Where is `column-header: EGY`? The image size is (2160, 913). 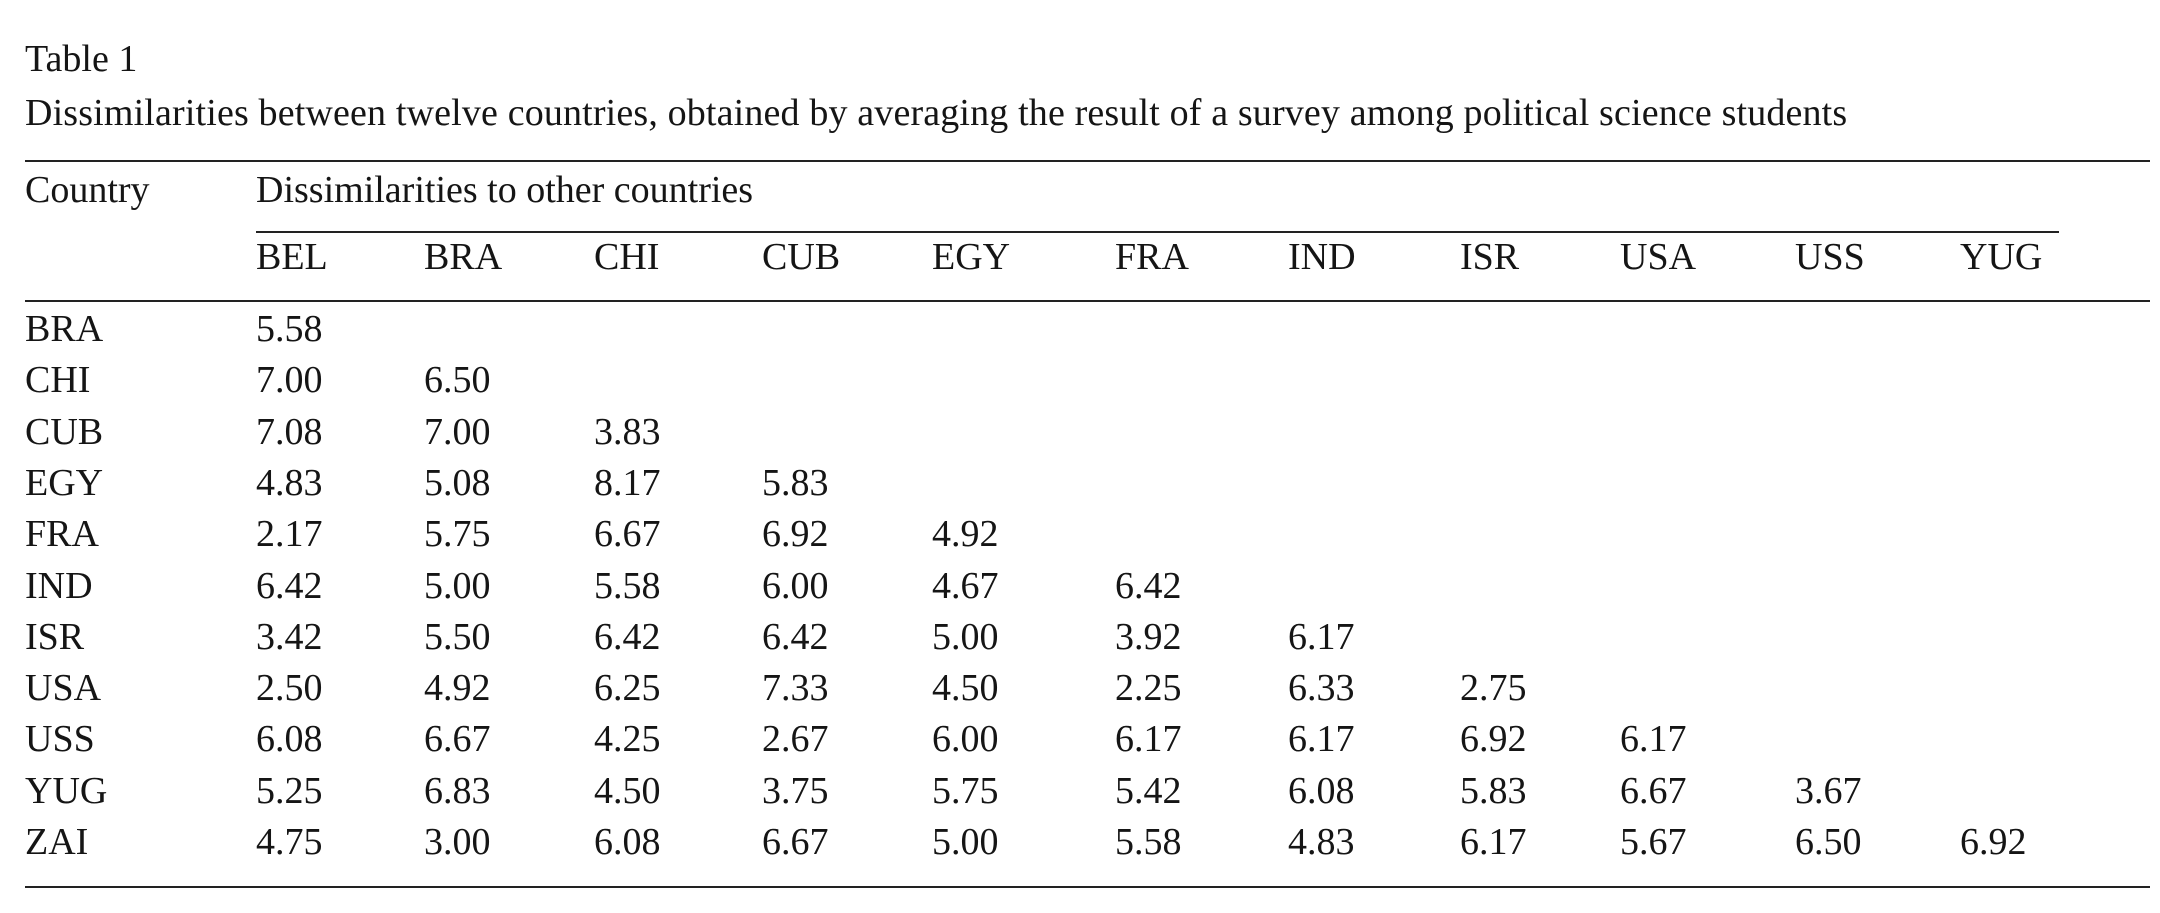
column-header: EGY is located at coordinates (971, 257).